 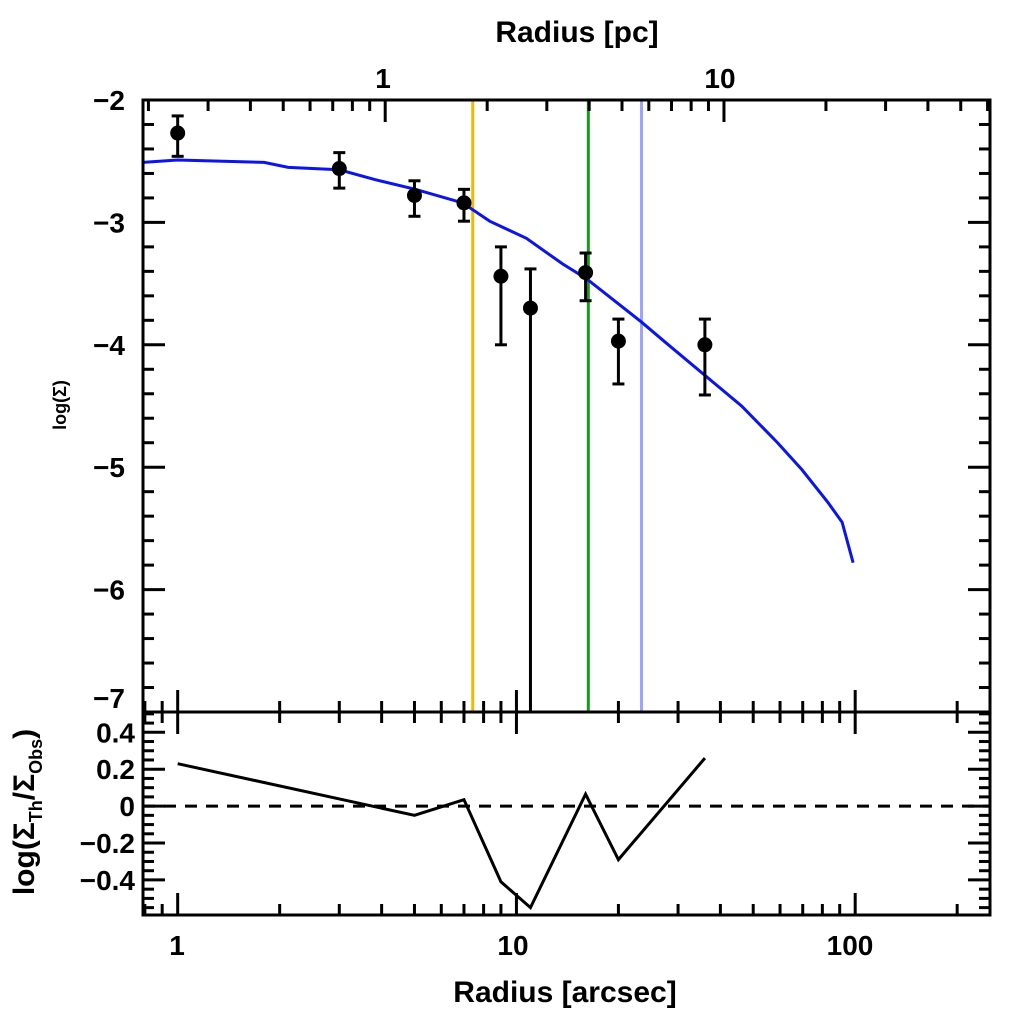 I want to click on y-tick-label: −4, so click(x=109, y=345).